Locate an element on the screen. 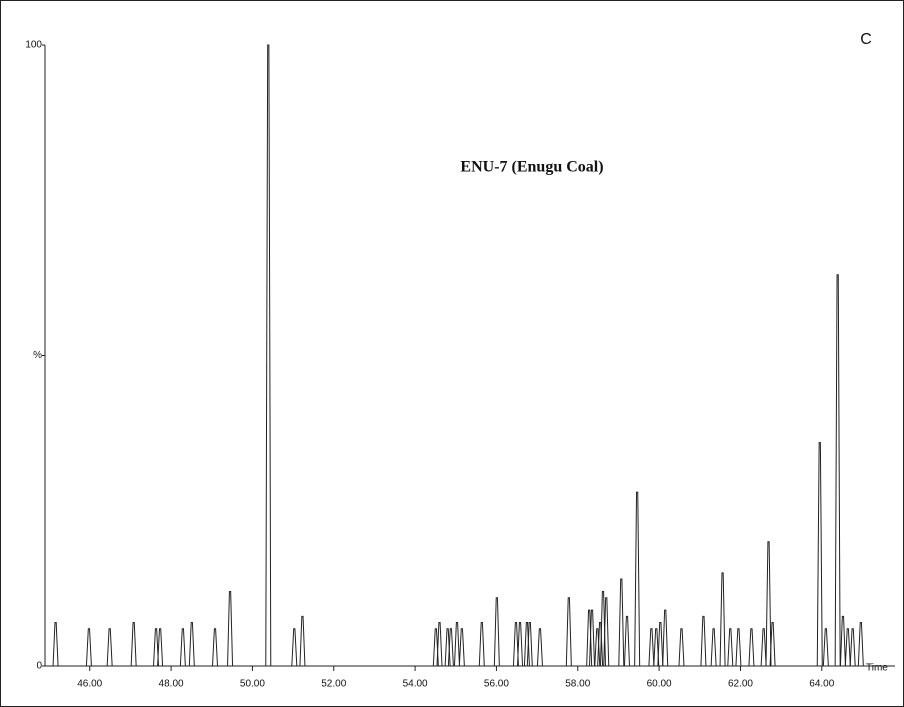  x-tick-label: 48.00 is located at coordinates (171, 684).